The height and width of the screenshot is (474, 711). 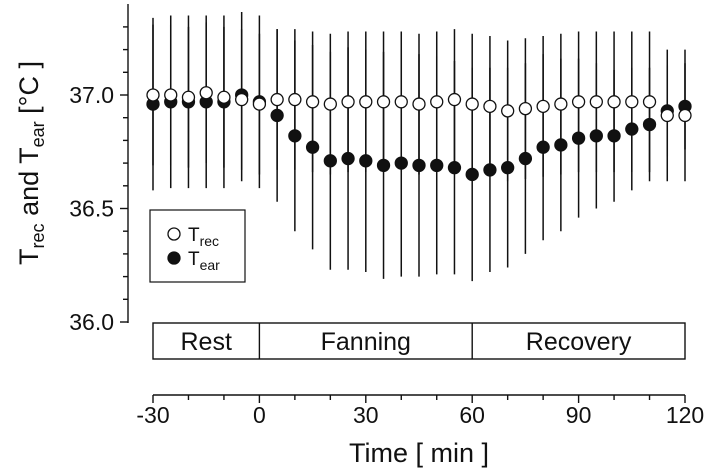 What do you see at coordinates (91, 95) in the screenshot?
I see `y-tick-label: 37.0` at bounding box center [91, 95].